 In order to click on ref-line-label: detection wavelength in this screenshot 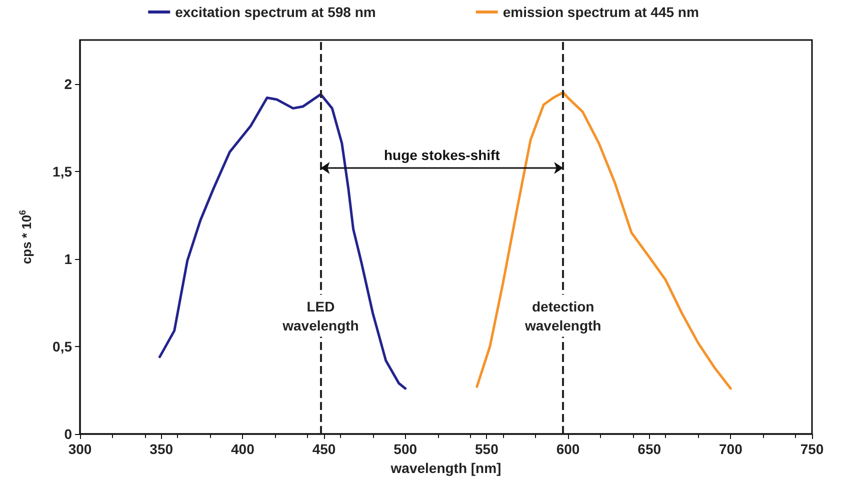, I will do `click(563, 316)`.